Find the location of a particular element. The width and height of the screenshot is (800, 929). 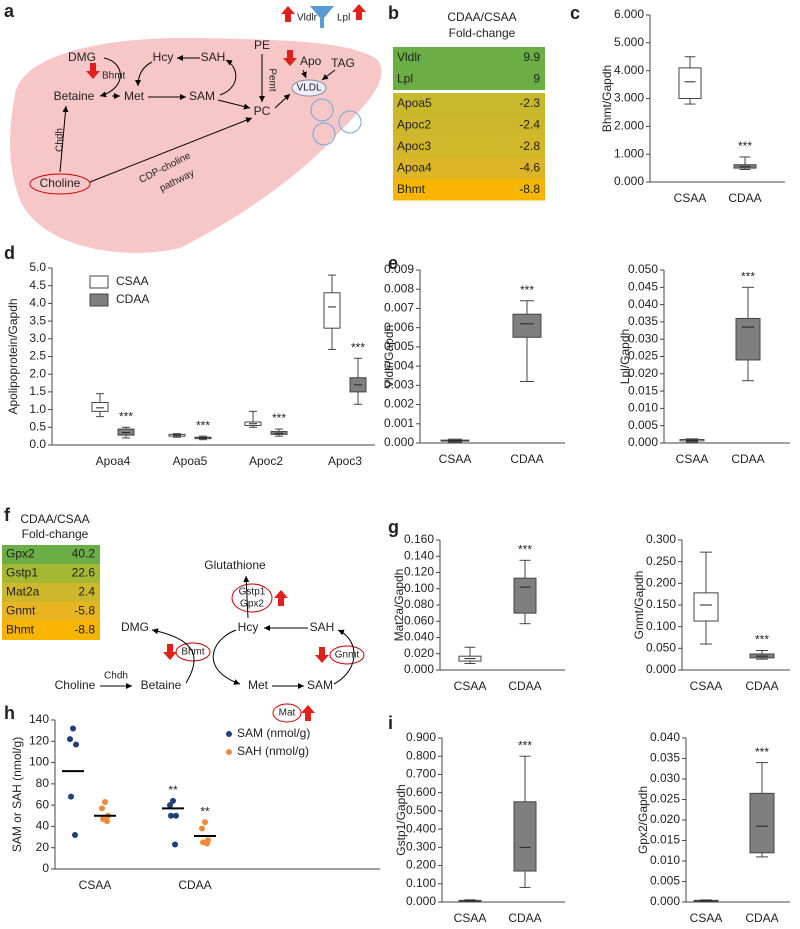

y-tick-label: 0.001 is located at coordinates (399, 423).